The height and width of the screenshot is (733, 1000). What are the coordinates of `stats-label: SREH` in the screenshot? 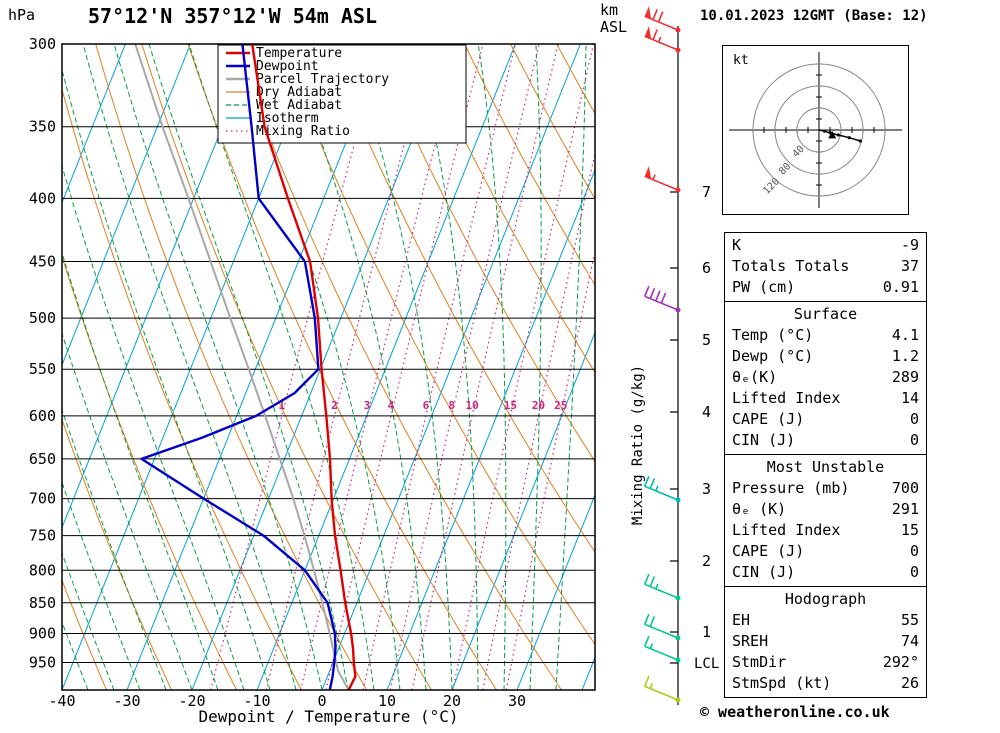 It's located at (750, 641).